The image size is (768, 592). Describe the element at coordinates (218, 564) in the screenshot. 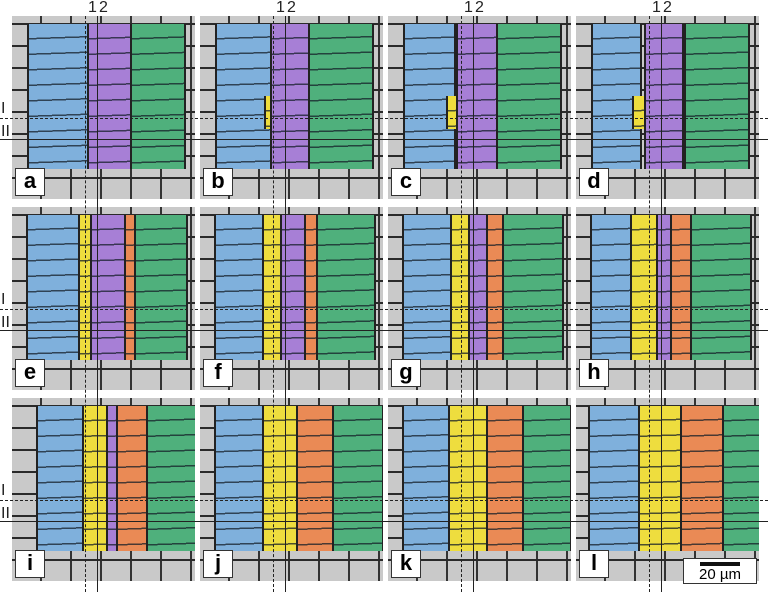

I see `panel-label: j` at that location.